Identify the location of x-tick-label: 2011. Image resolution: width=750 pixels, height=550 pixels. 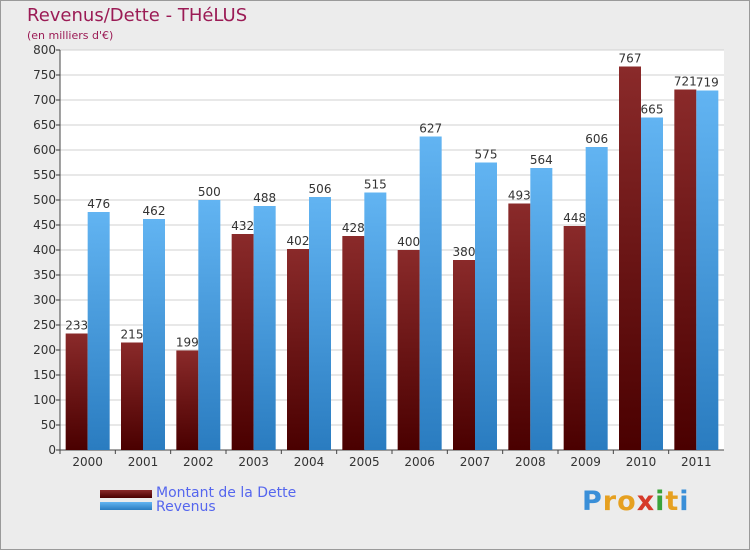
(696, 462).